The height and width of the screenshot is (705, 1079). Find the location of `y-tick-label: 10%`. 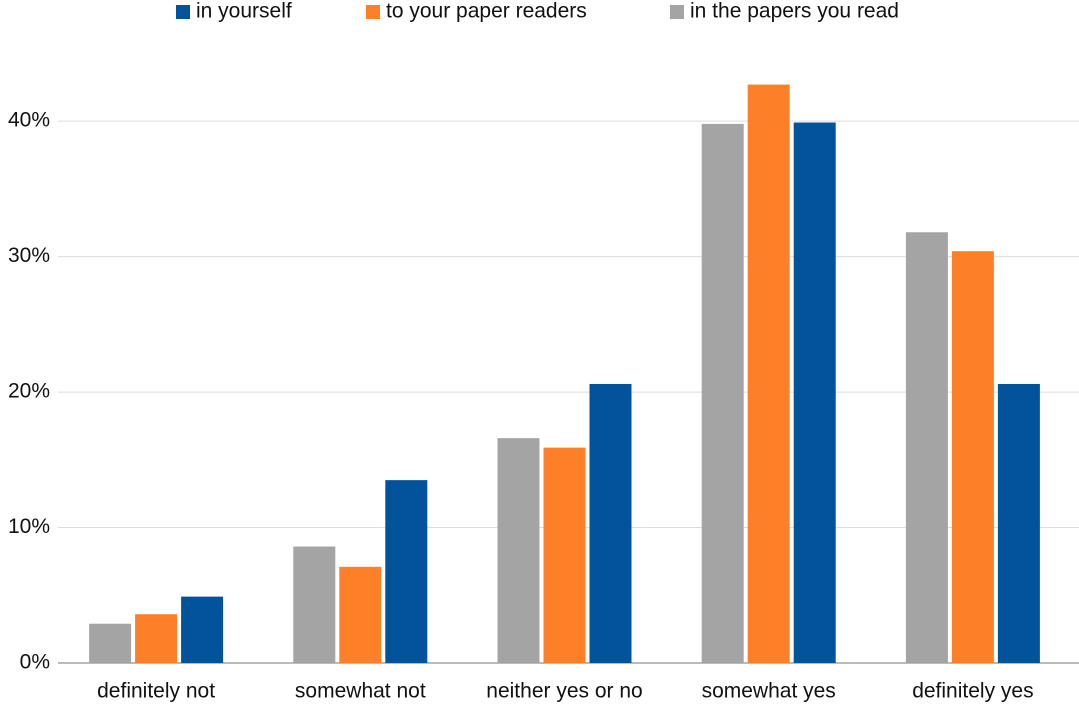

y-tick-label: 10% is located at coordinates (29, 526).